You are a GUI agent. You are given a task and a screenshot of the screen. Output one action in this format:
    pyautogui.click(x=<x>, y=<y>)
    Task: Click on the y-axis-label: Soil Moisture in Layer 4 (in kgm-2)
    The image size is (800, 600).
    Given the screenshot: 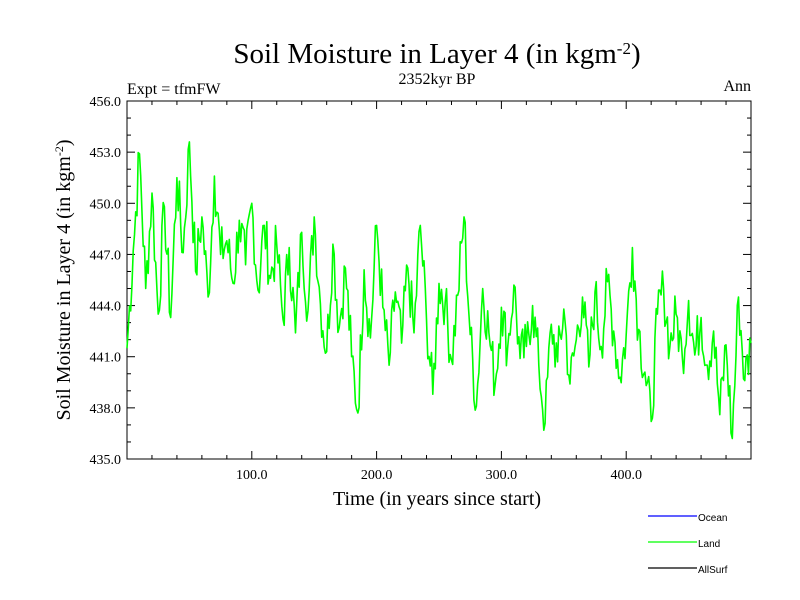 What is the action you would take?
    pyautogui.click(x=63, y=279)
    